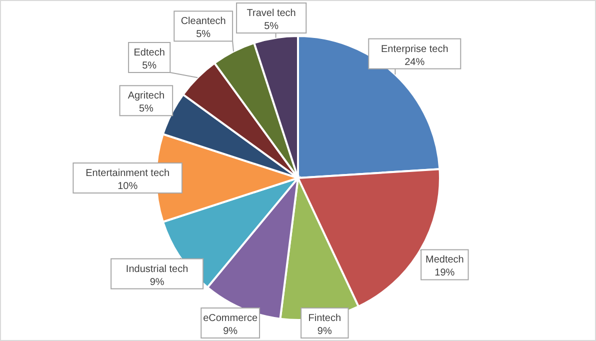  What do you see at coordinates (149, 53) in the screenshot?
I see `slice-label: Edtech` at bounding box center [149, 53].